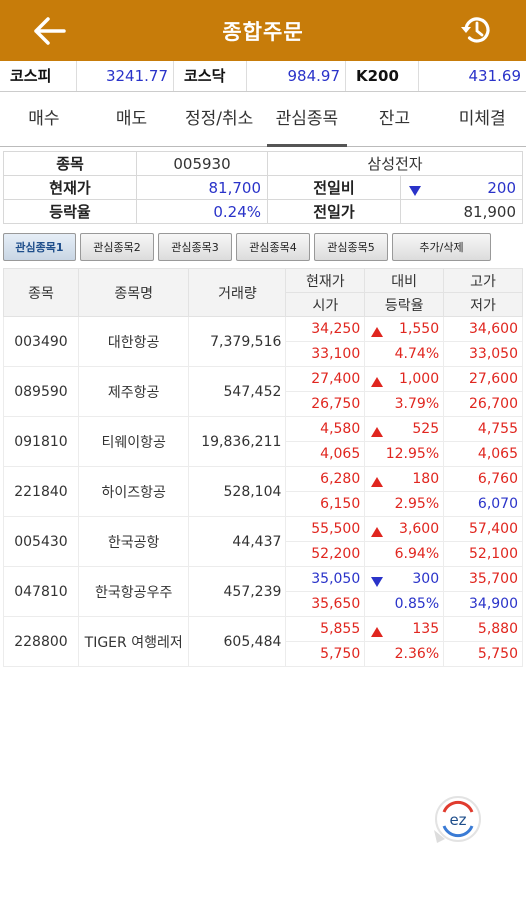  What do you see at coordinates (219, 119) in the screenshot?
I see `tab-modify-cancel: 정정/취소` at bounding box center [219, 119].